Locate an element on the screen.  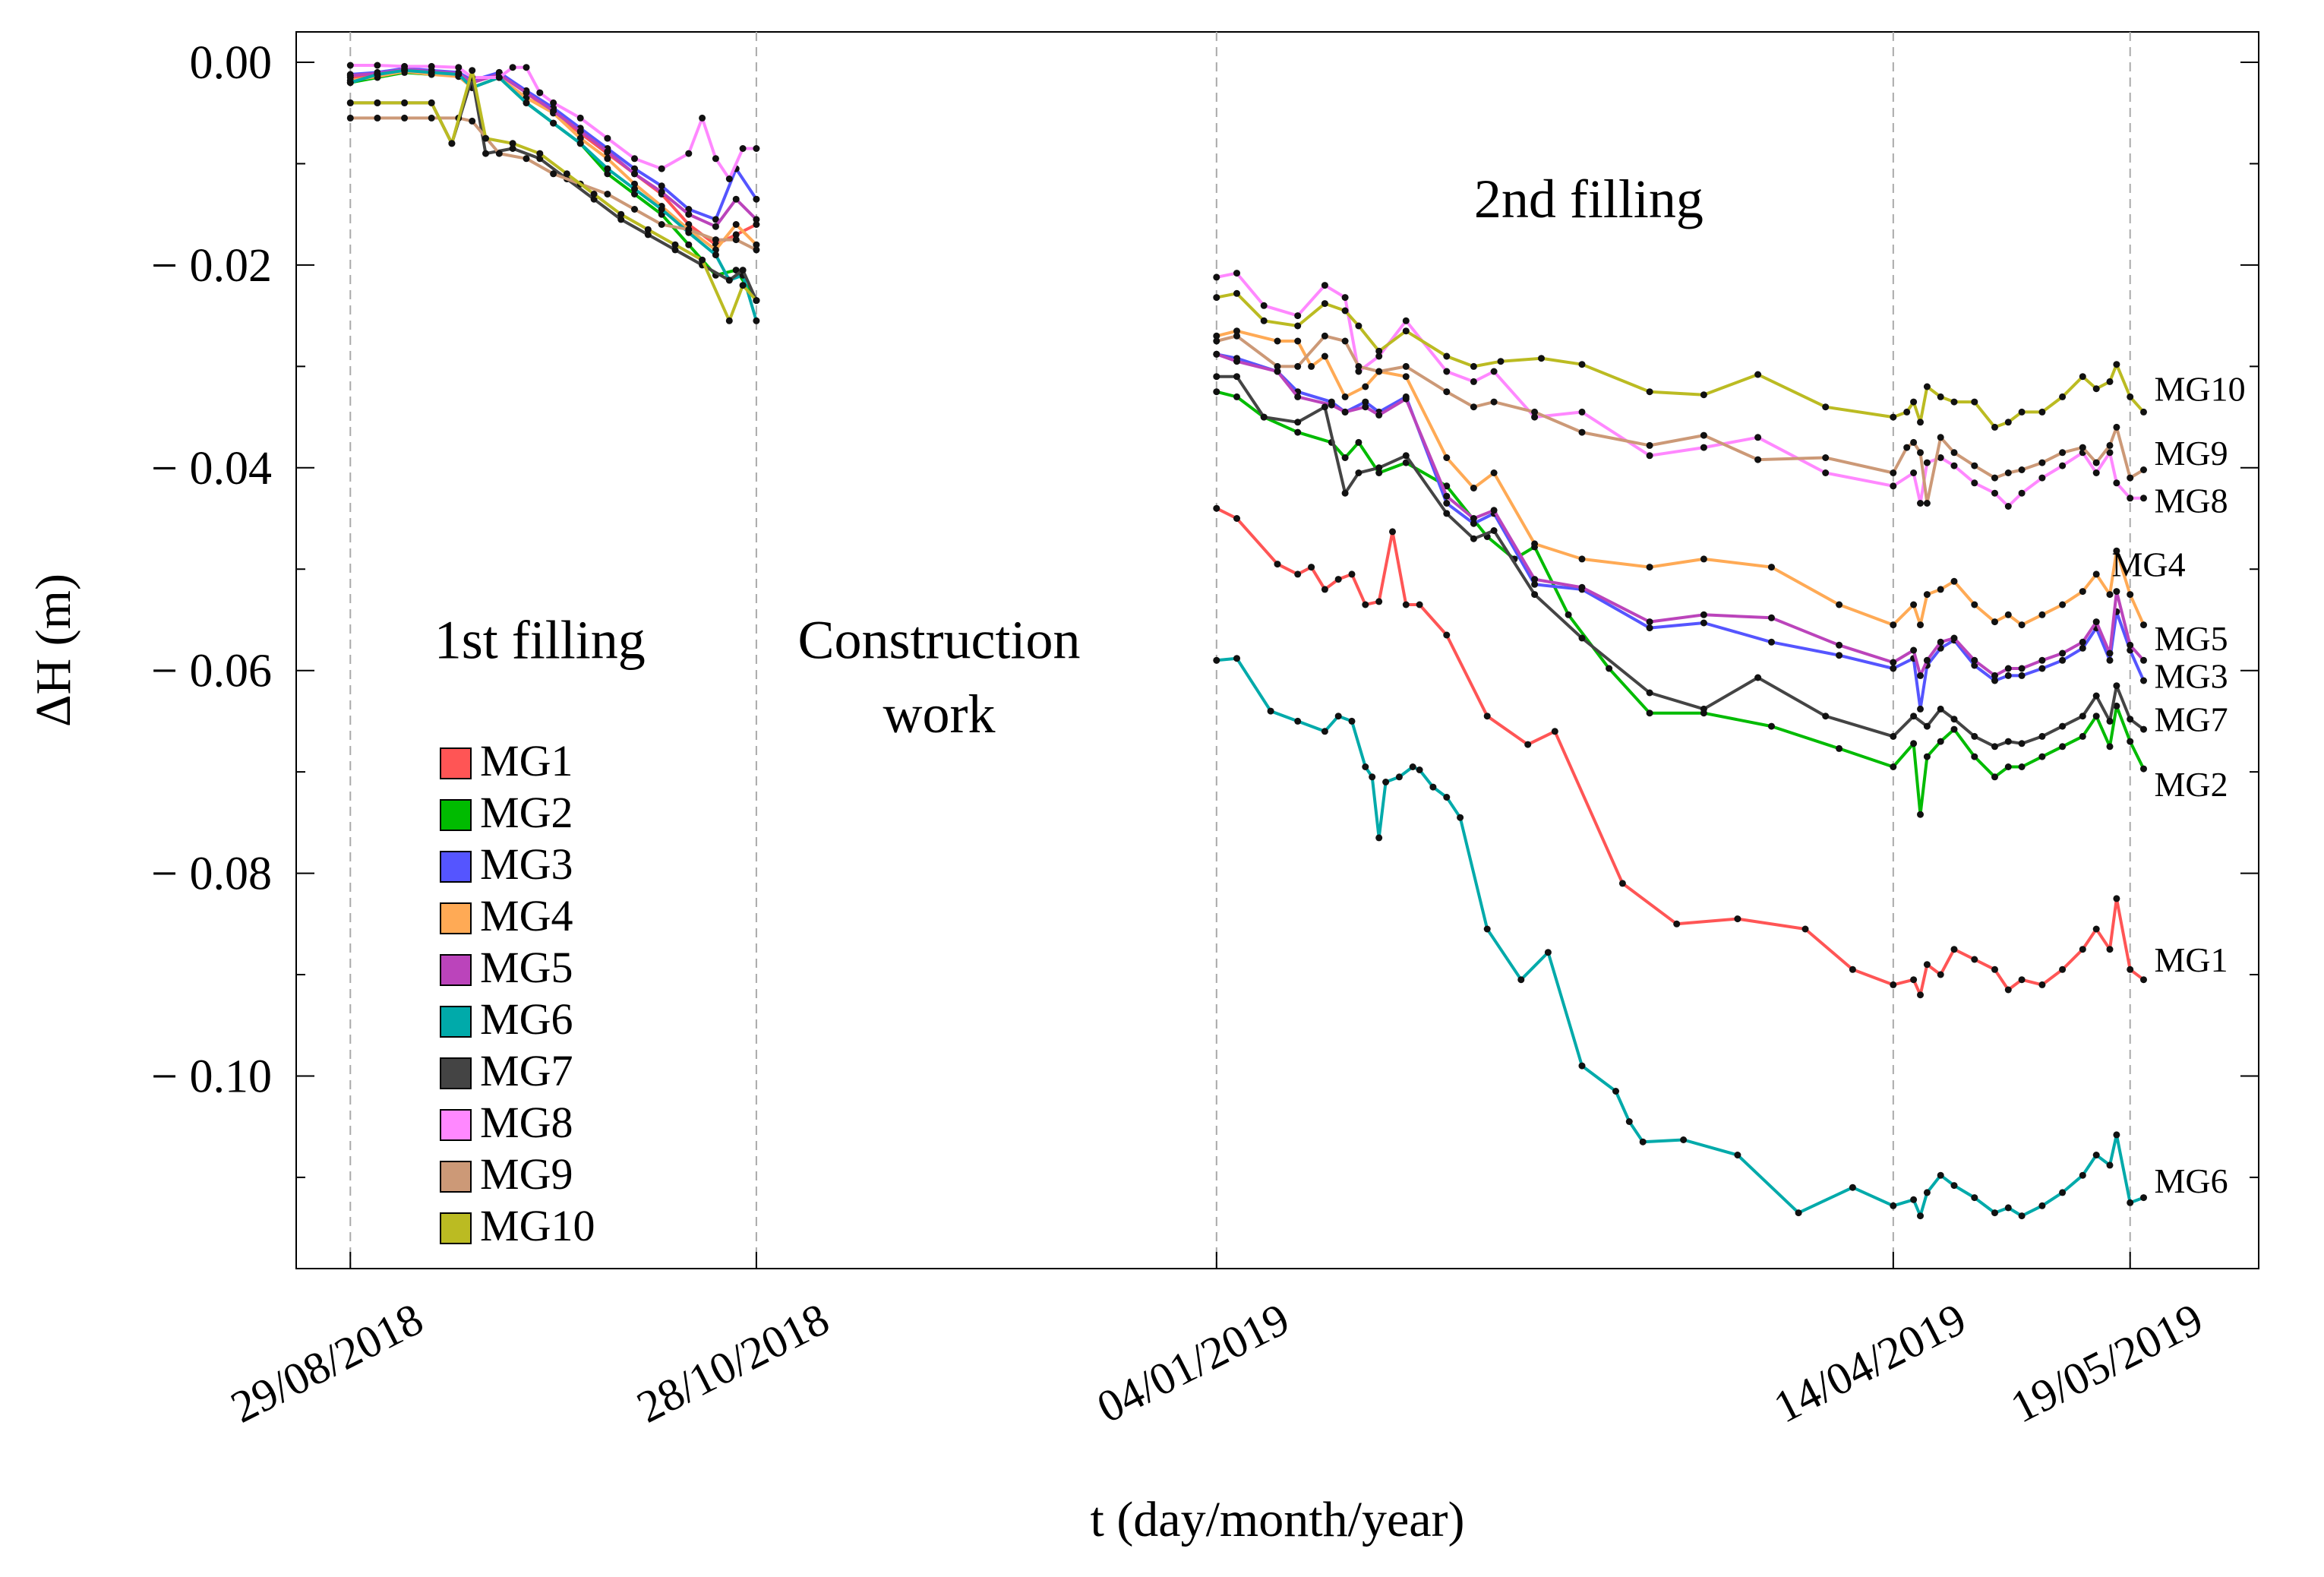
legend-swatch-MG1 is located at coordinates (456, 763).